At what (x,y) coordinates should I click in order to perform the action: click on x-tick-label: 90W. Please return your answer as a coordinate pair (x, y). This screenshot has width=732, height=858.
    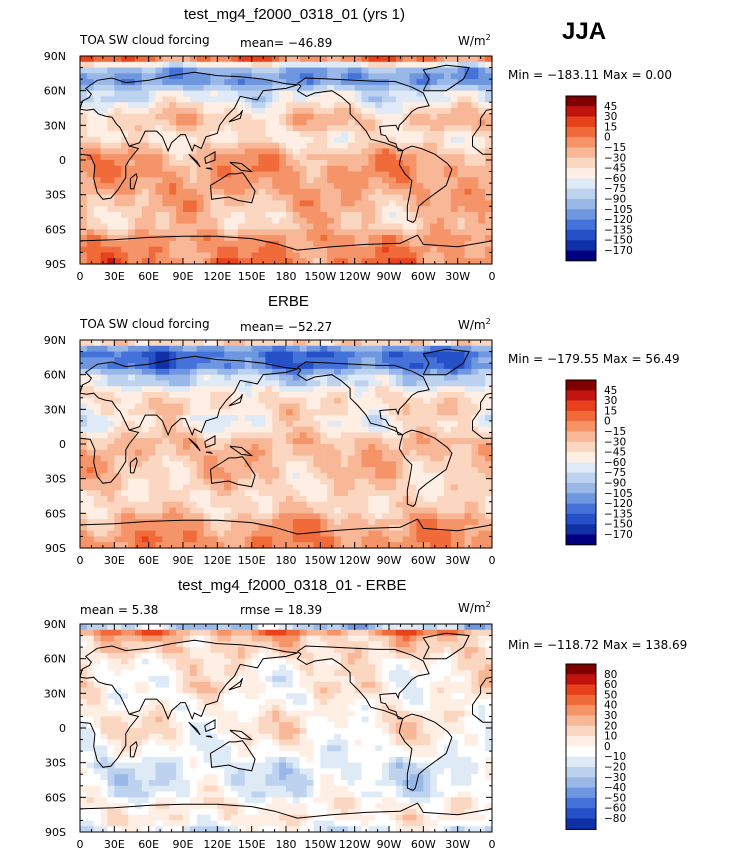
    Looking at the image, I should click on (389, 276).